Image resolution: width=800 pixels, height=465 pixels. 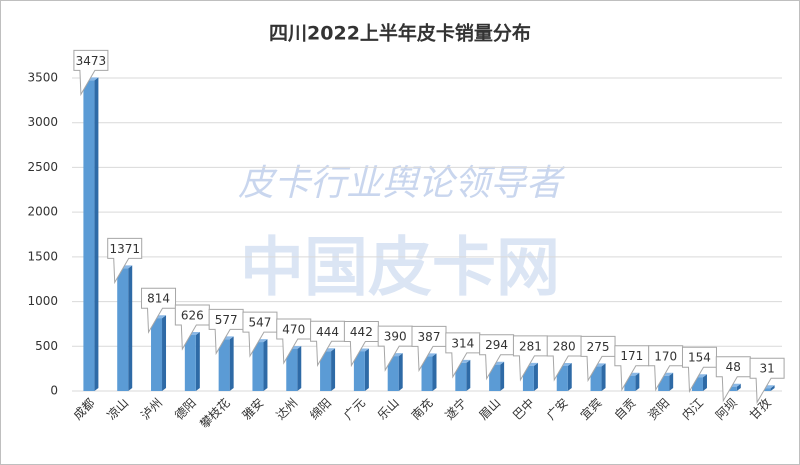 What do you see at coordinates (361, 332) in the screenshot?
I see `data-label: 442` at bounding box center [361, 332].